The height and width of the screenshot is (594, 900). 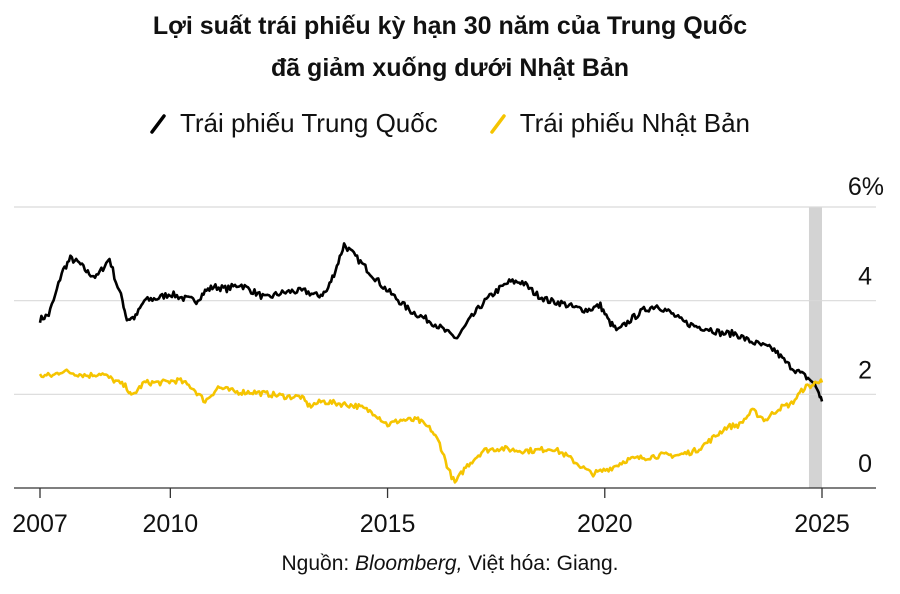 What do you see at coordinates (605, 524) in the screenshot?
I see `x-tick-label-2020: 2020` at bounding box center [605, 524].